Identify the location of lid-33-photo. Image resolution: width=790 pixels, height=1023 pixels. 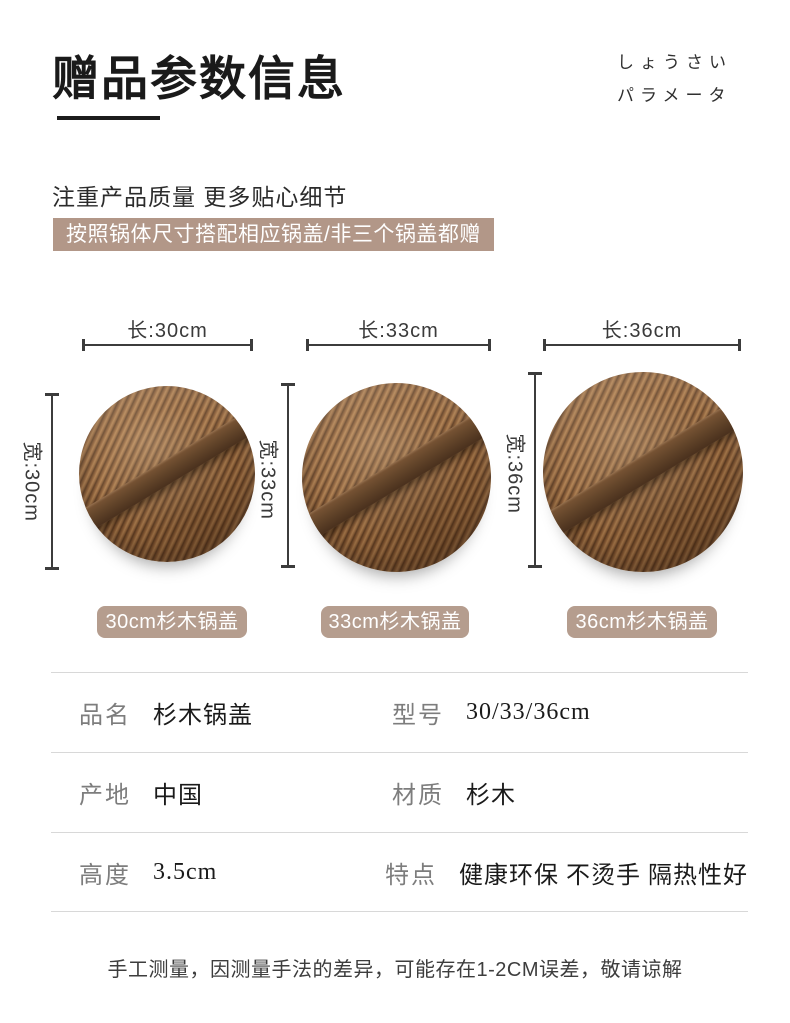
(396, 477).